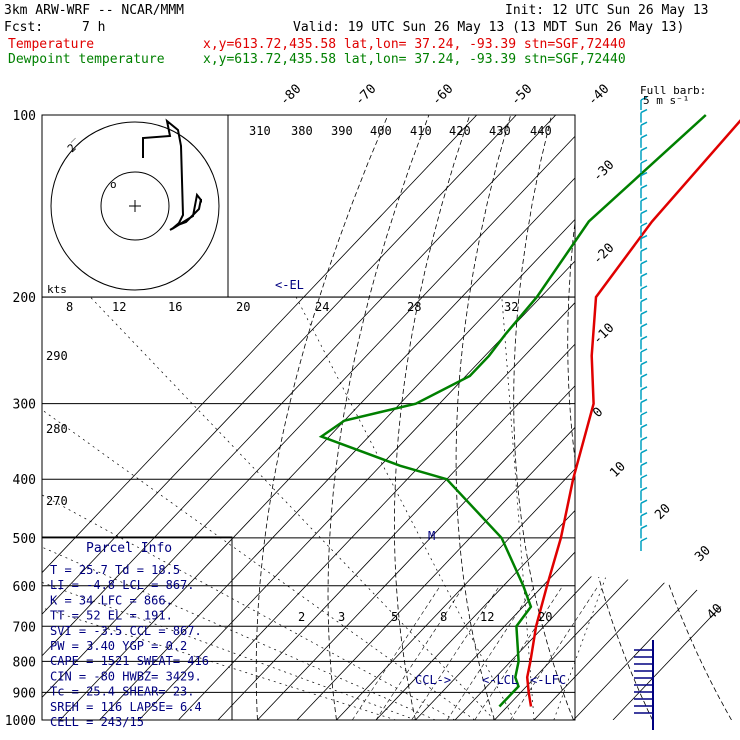  What do you see at coordinates (20, 721) in the screenshot?
I see `pressure-label: 1000` at bounding box center [20, 721].